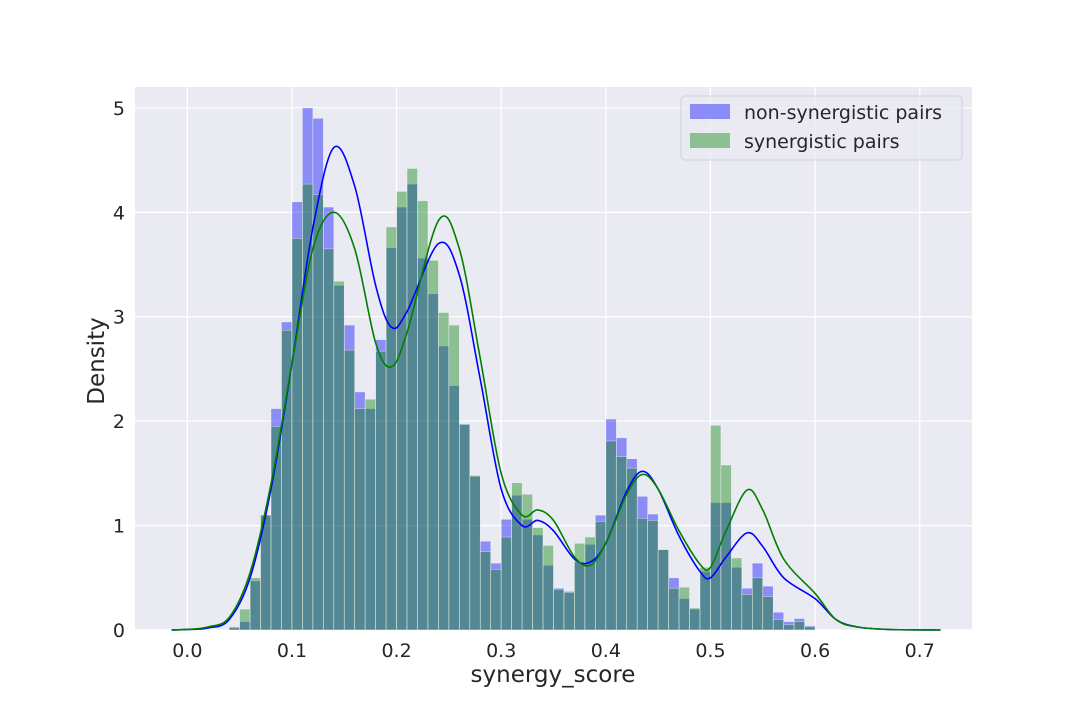 This screenshot has width=1080, height=724. Describe the element at coordinates (97, 360) in the screenshot. I see `y-axis-label: Density` at that location.